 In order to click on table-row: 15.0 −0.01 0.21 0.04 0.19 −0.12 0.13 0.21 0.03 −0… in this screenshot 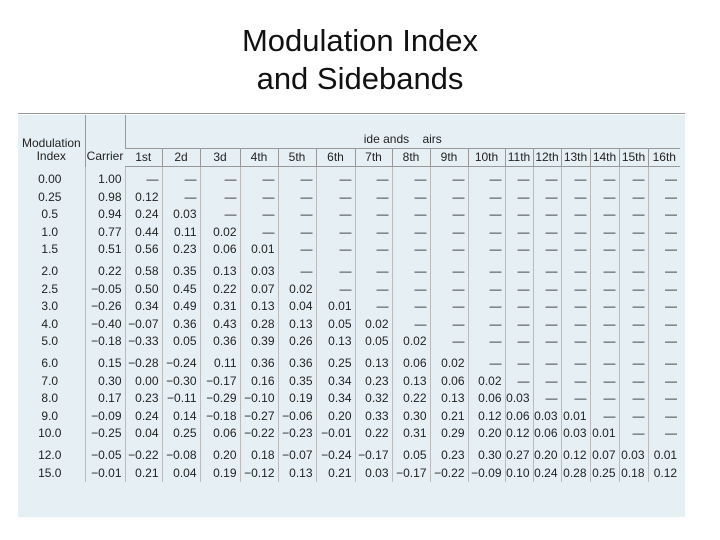, I will do `click(349, 473)`.